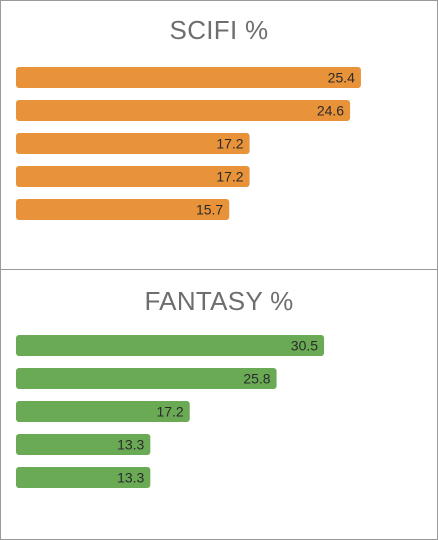 The width and height of the screenshot is (438, 540). What do you see at coordinates (219, 30) in the screenshot?
I see `scifi-chart-title: SCIFI %` at bounding box center [219, 30].